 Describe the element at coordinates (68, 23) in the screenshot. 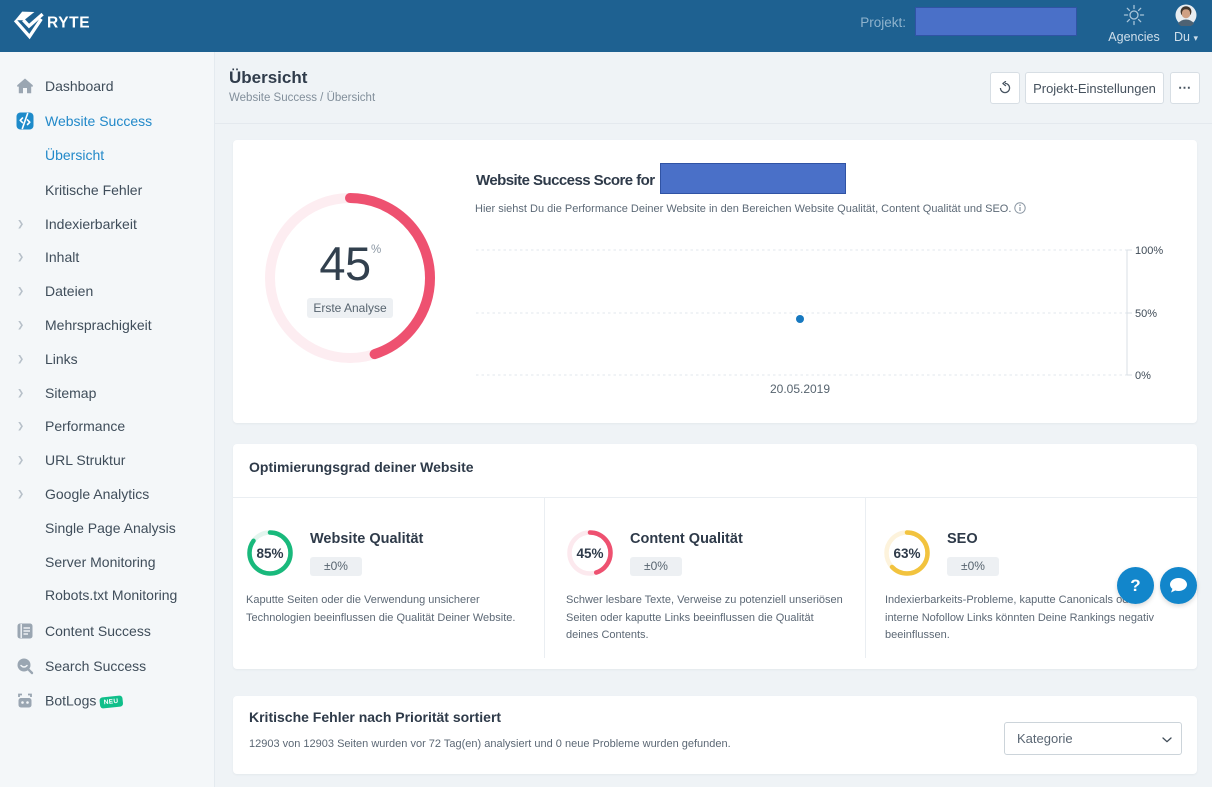

I see `svg-text: RYTE` at that location.